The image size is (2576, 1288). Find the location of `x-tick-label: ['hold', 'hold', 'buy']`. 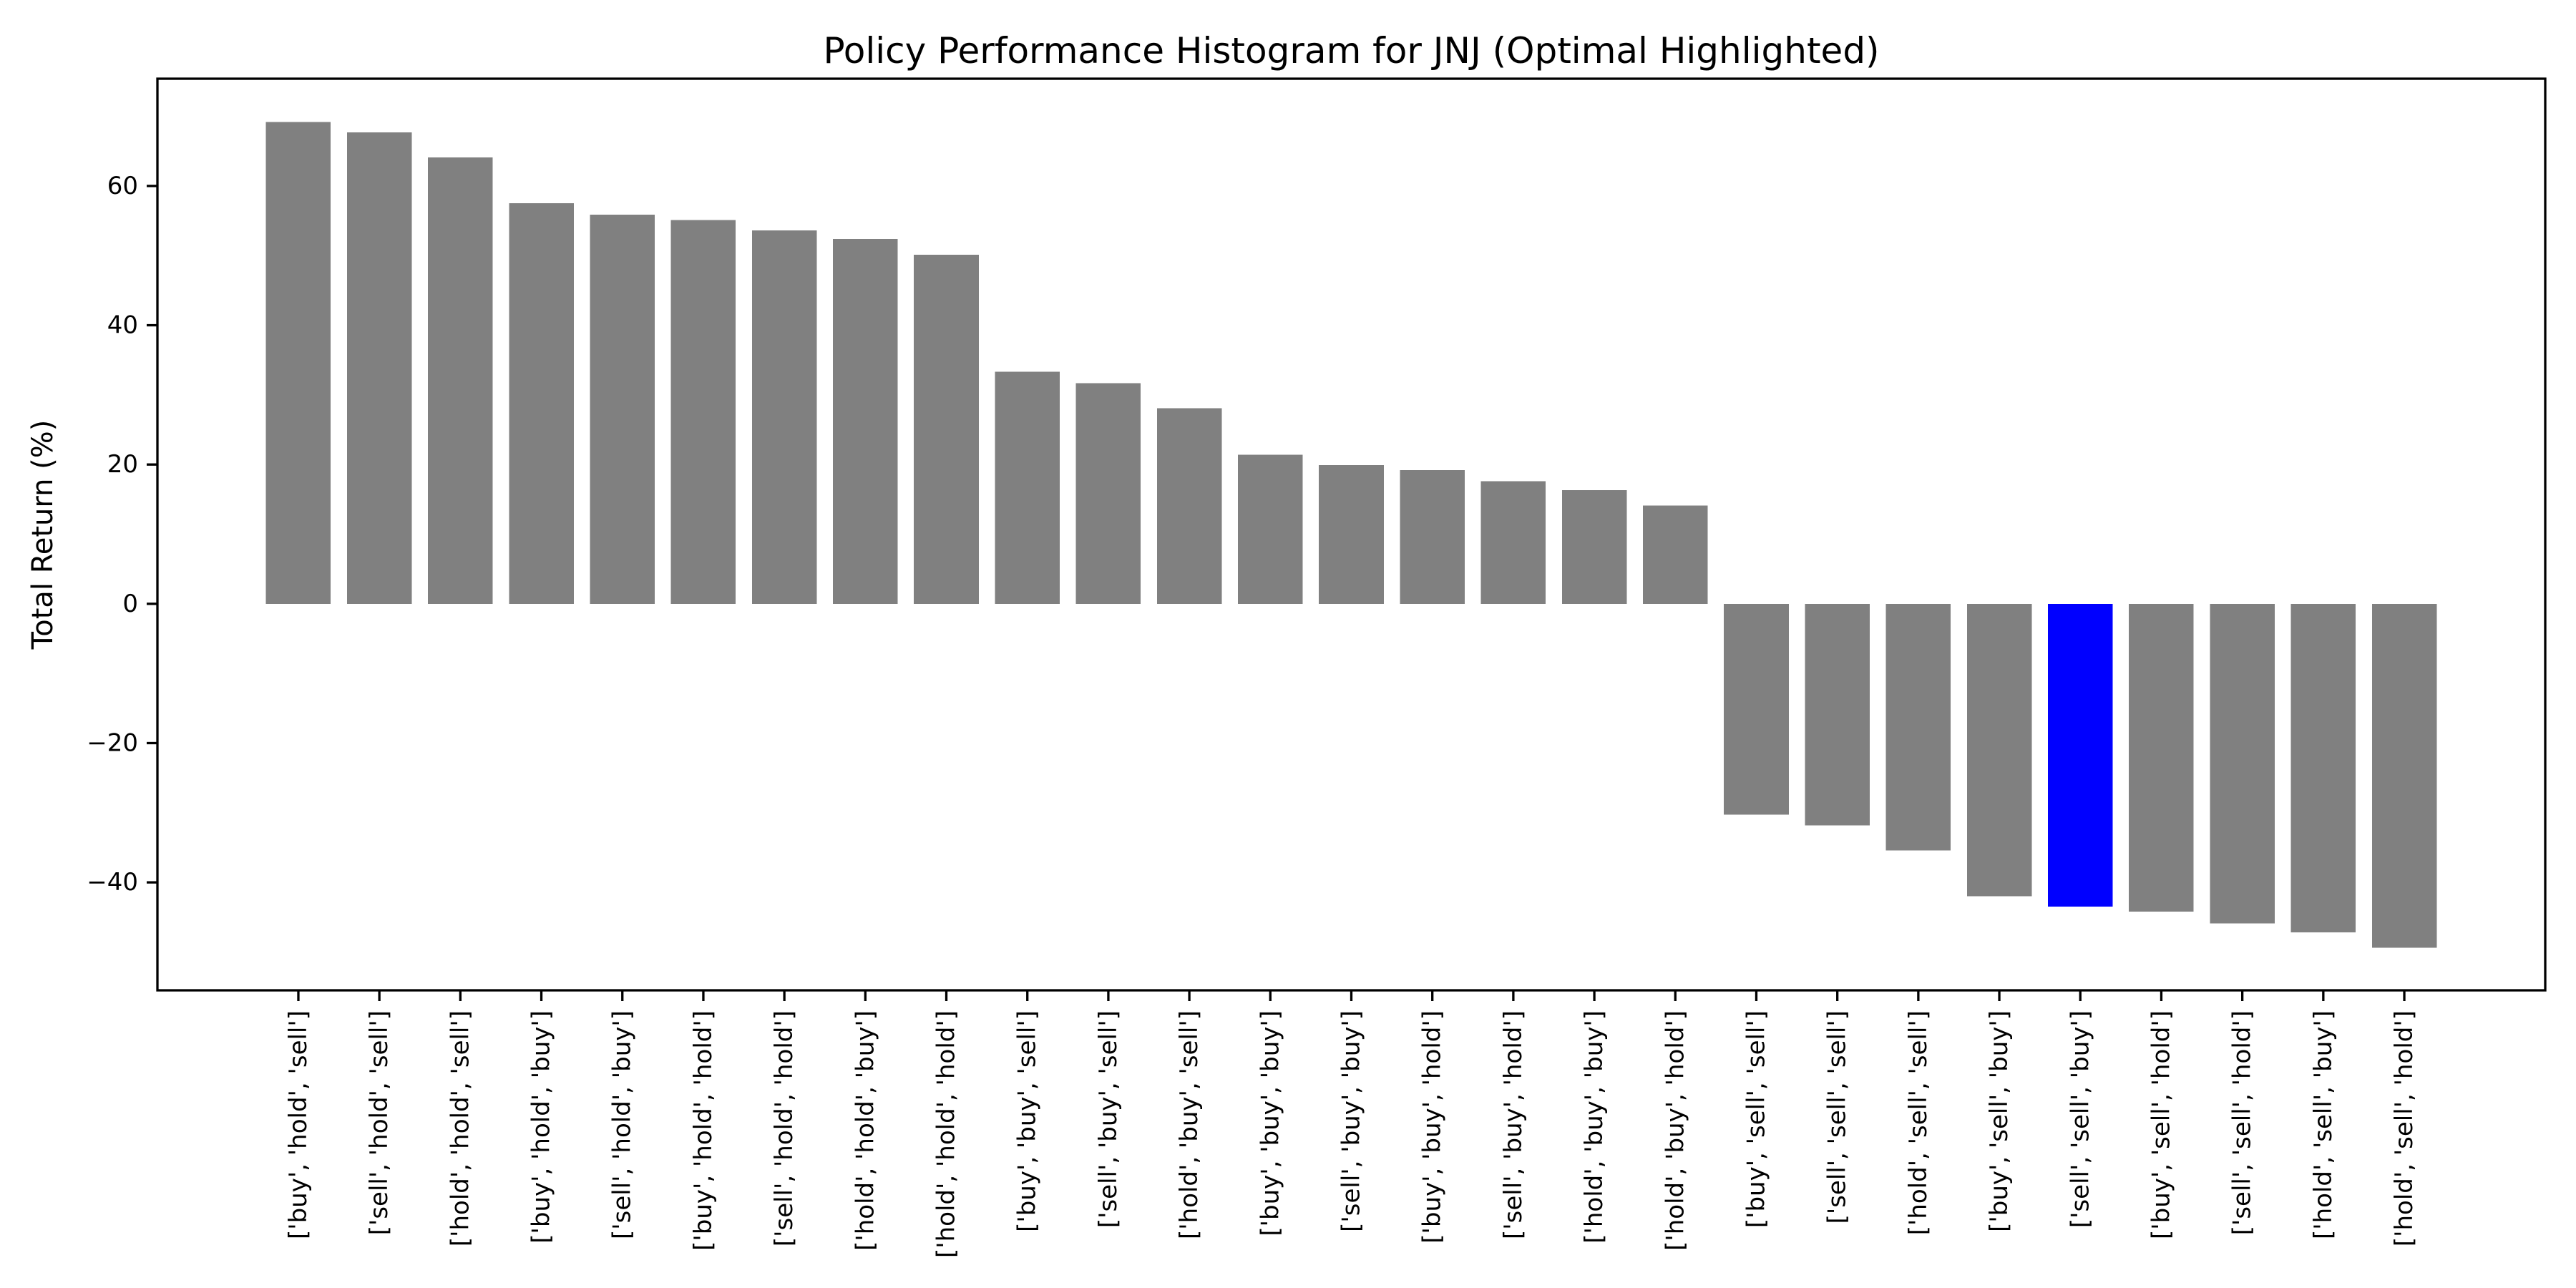

x-tick-label: ['hold', 'hold', 'buy'] is located at coordinates (865, 1130).